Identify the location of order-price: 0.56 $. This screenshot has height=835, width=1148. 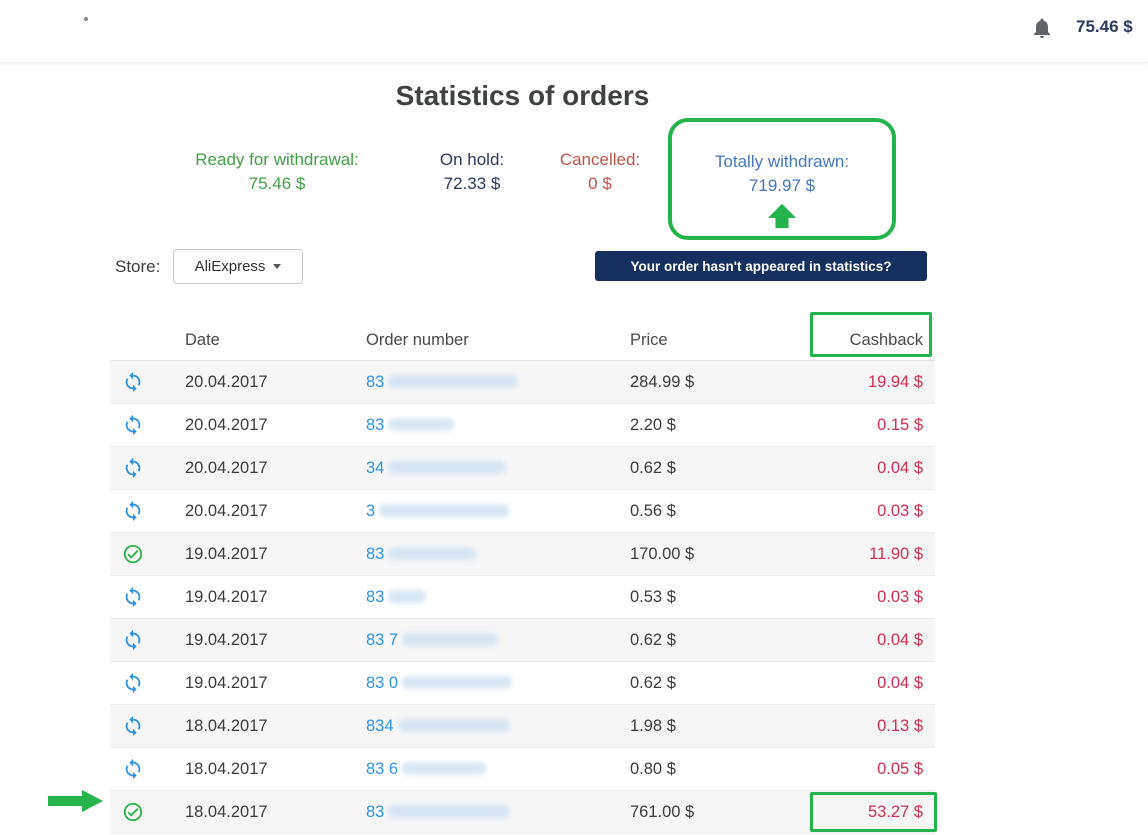
(653, 510).